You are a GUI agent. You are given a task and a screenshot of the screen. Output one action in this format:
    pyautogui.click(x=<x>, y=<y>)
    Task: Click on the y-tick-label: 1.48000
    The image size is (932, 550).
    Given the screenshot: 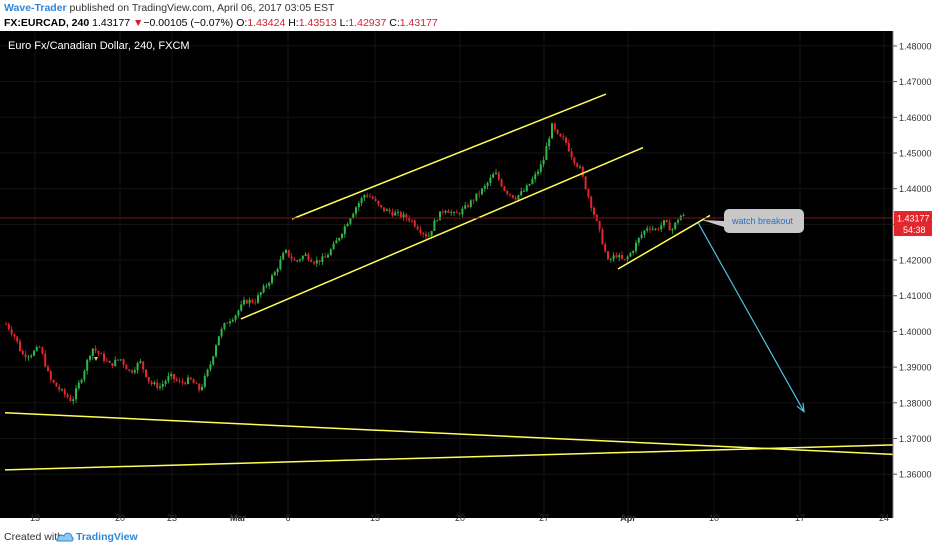 What is the action you would take?
    pyautogui.click(x=915, y=46)
    